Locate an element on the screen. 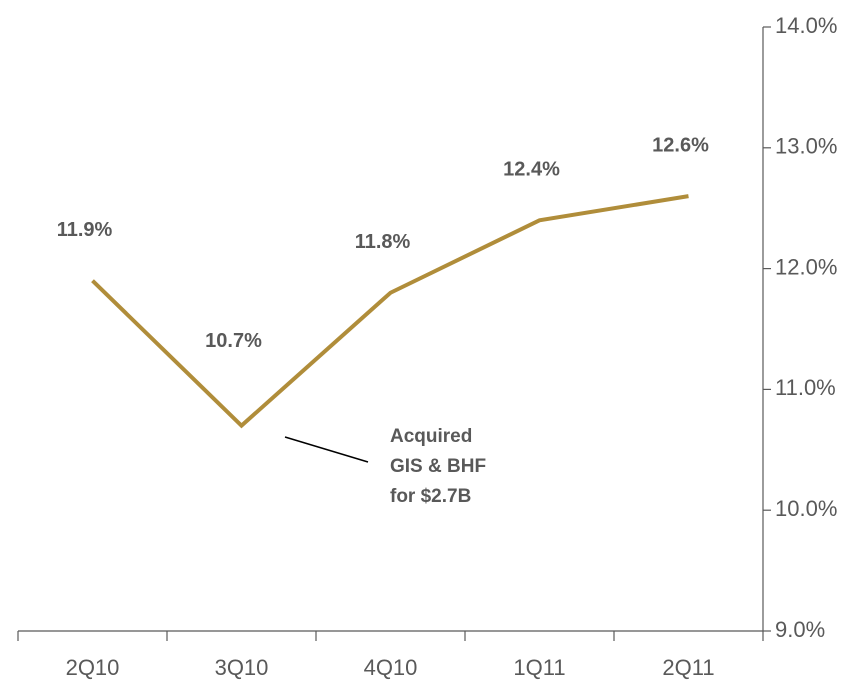 The height and width of the screenshot is (689, 863). data-label: 10.7% is located at coordinates (233, 341).